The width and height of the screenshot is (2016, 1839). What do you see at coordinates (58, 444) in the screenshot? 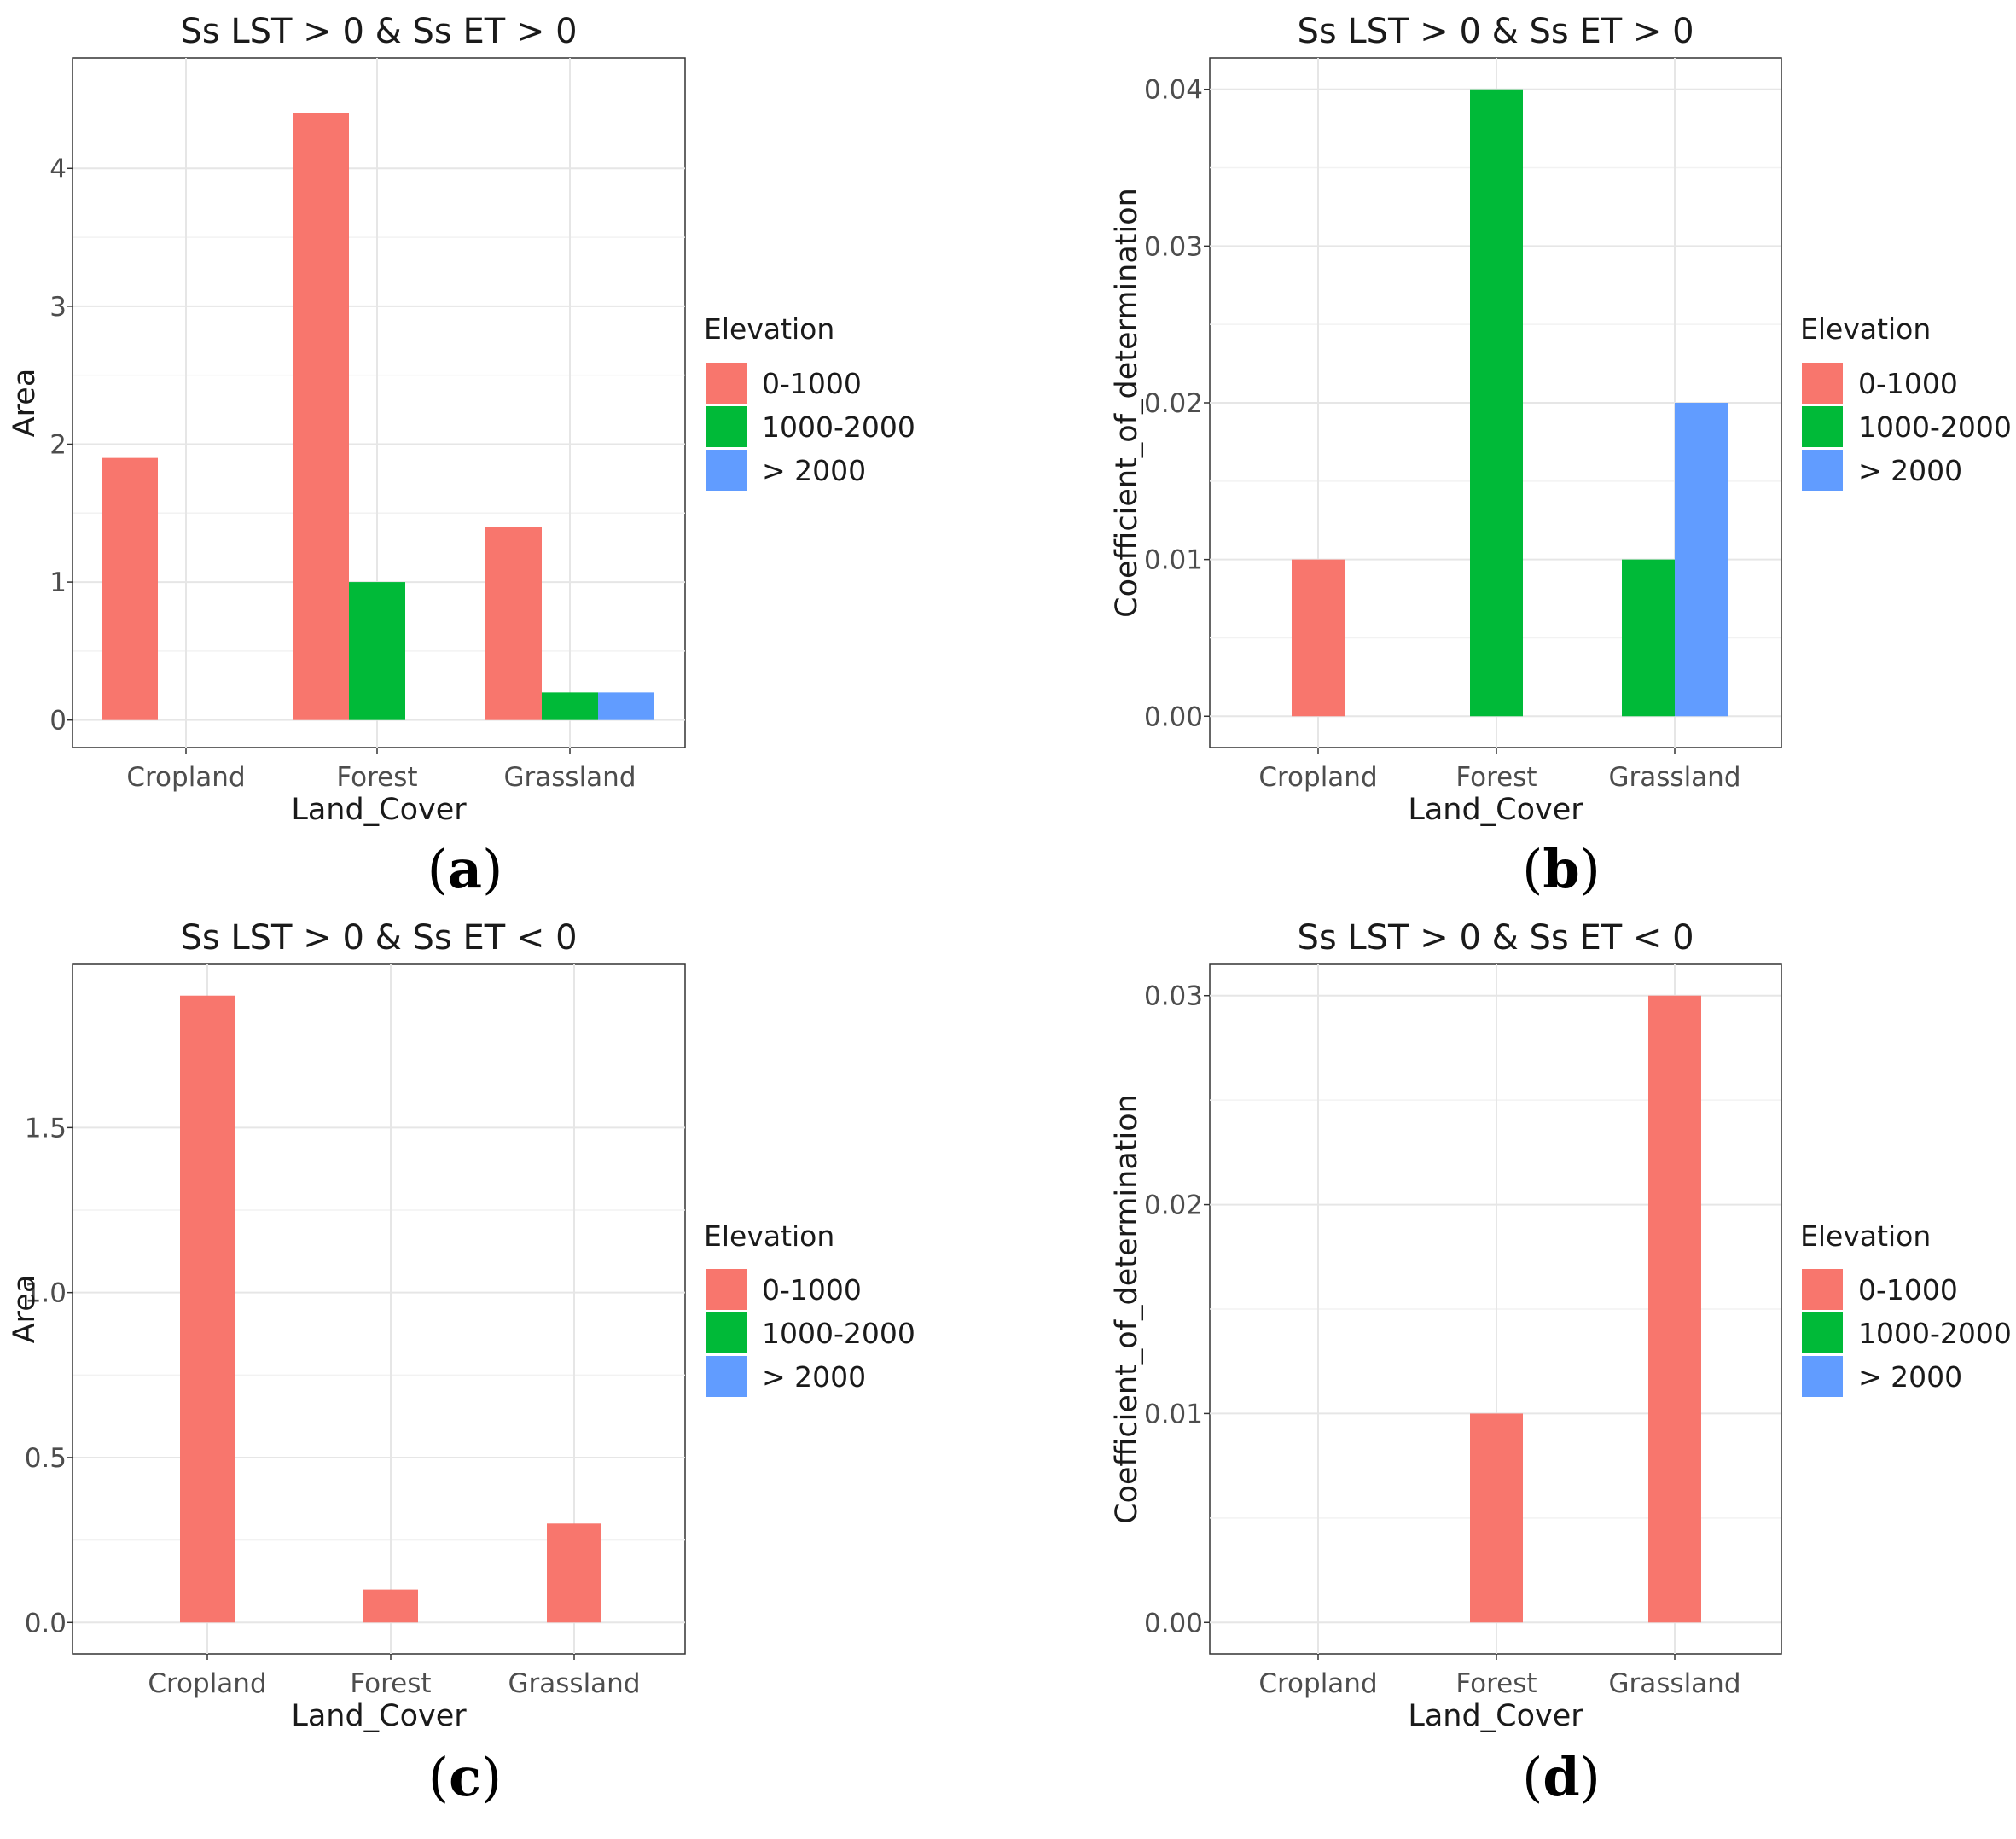
I see `y-tick-label: 2` at bounding box center [58, 444].